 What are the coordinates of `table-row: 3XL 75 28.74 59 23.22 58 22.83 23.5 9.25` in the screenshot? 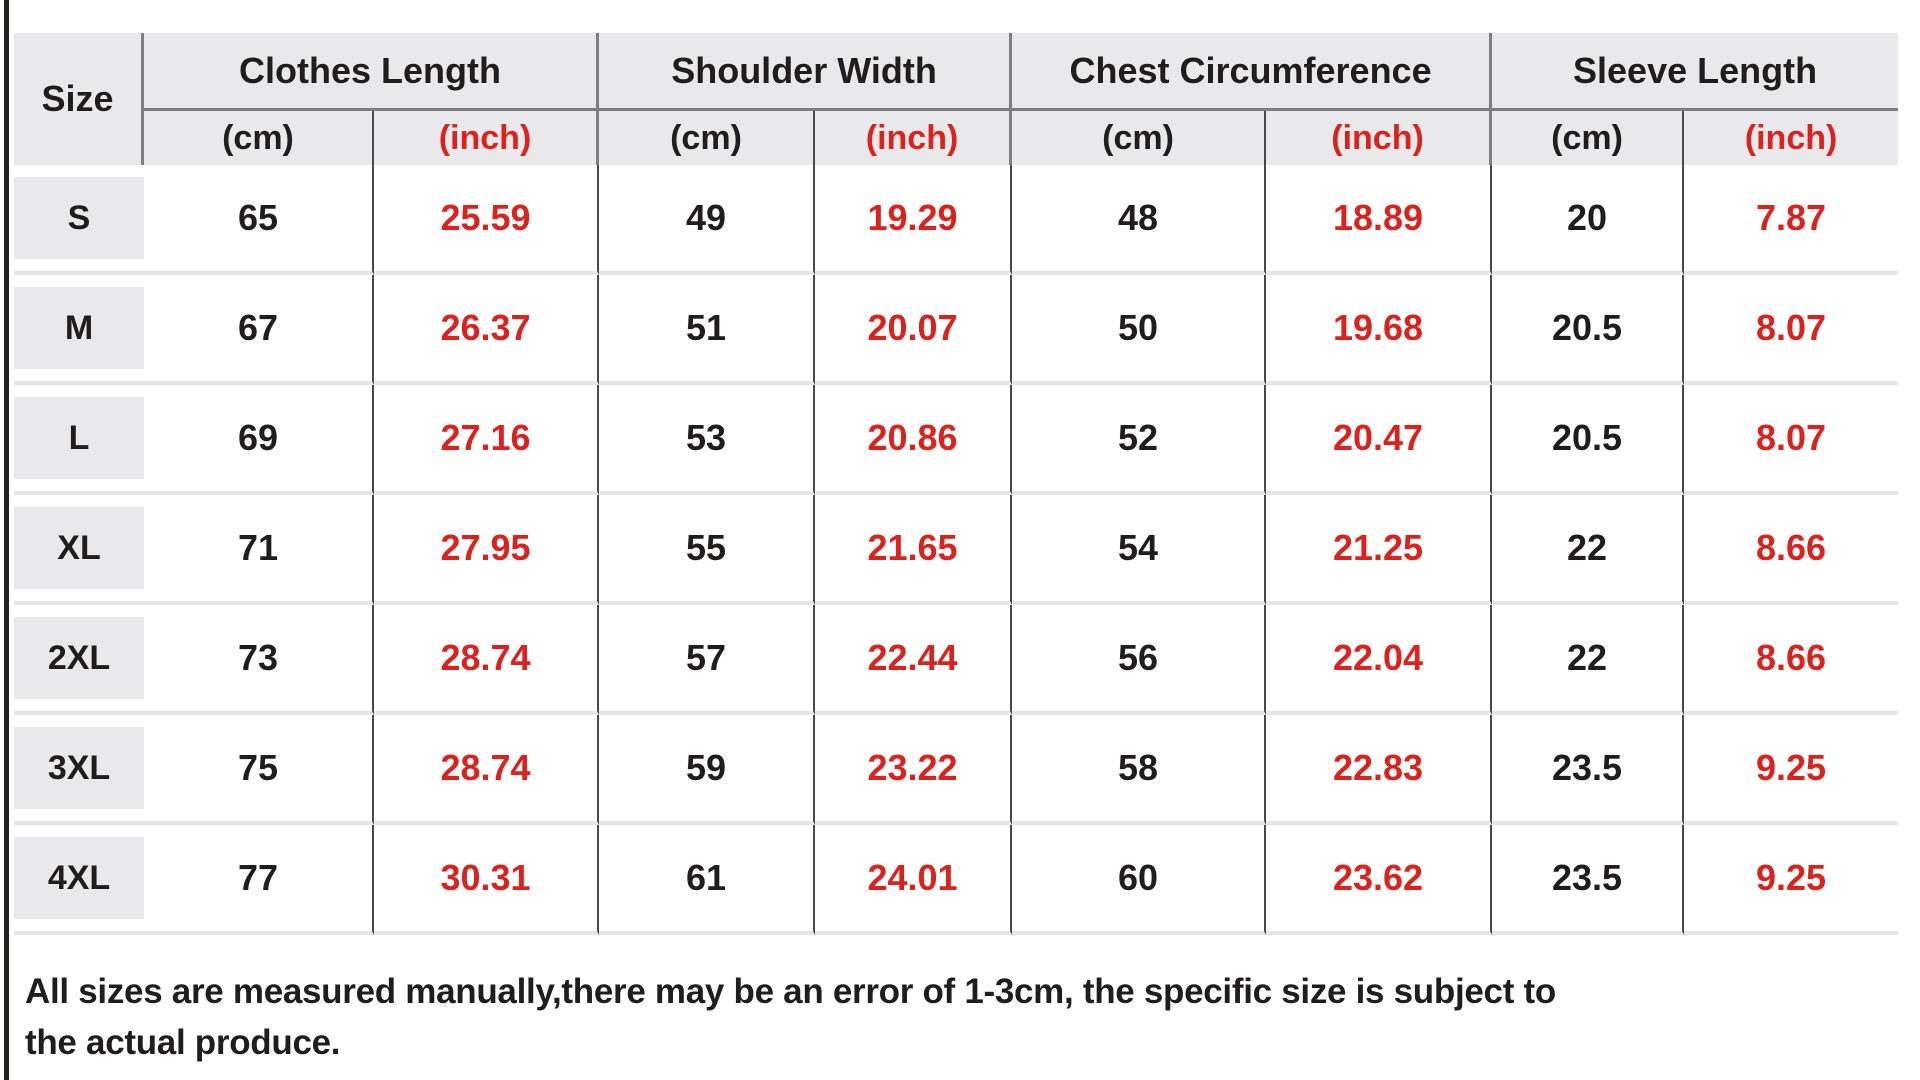 It's located at (956, 770).